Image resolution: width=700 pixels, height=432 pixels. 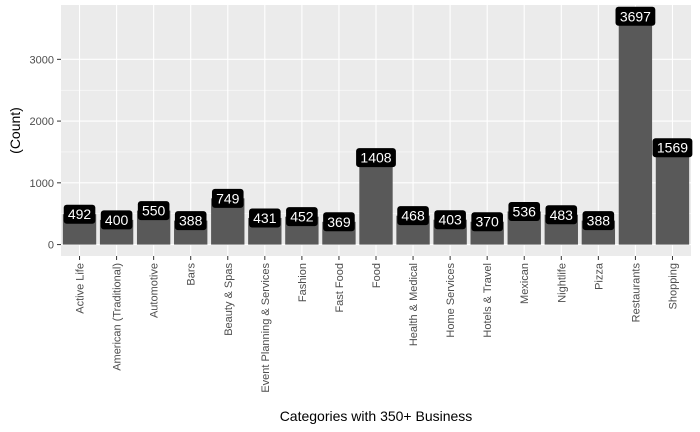 I want to click on data-label-text: 536, so click(x=525, y=211).